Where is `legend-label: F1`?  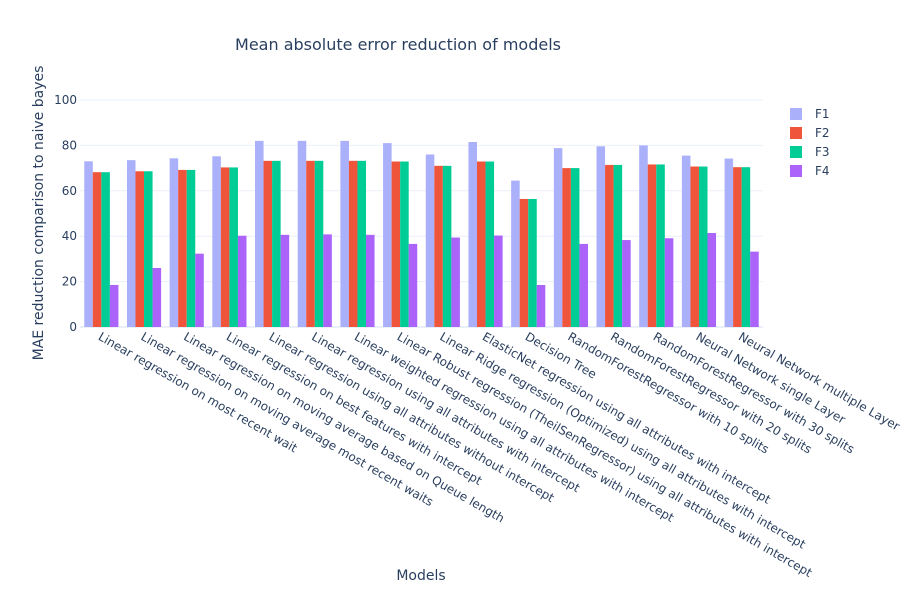 legend-label: F1 is located at coordinates (822, 114).